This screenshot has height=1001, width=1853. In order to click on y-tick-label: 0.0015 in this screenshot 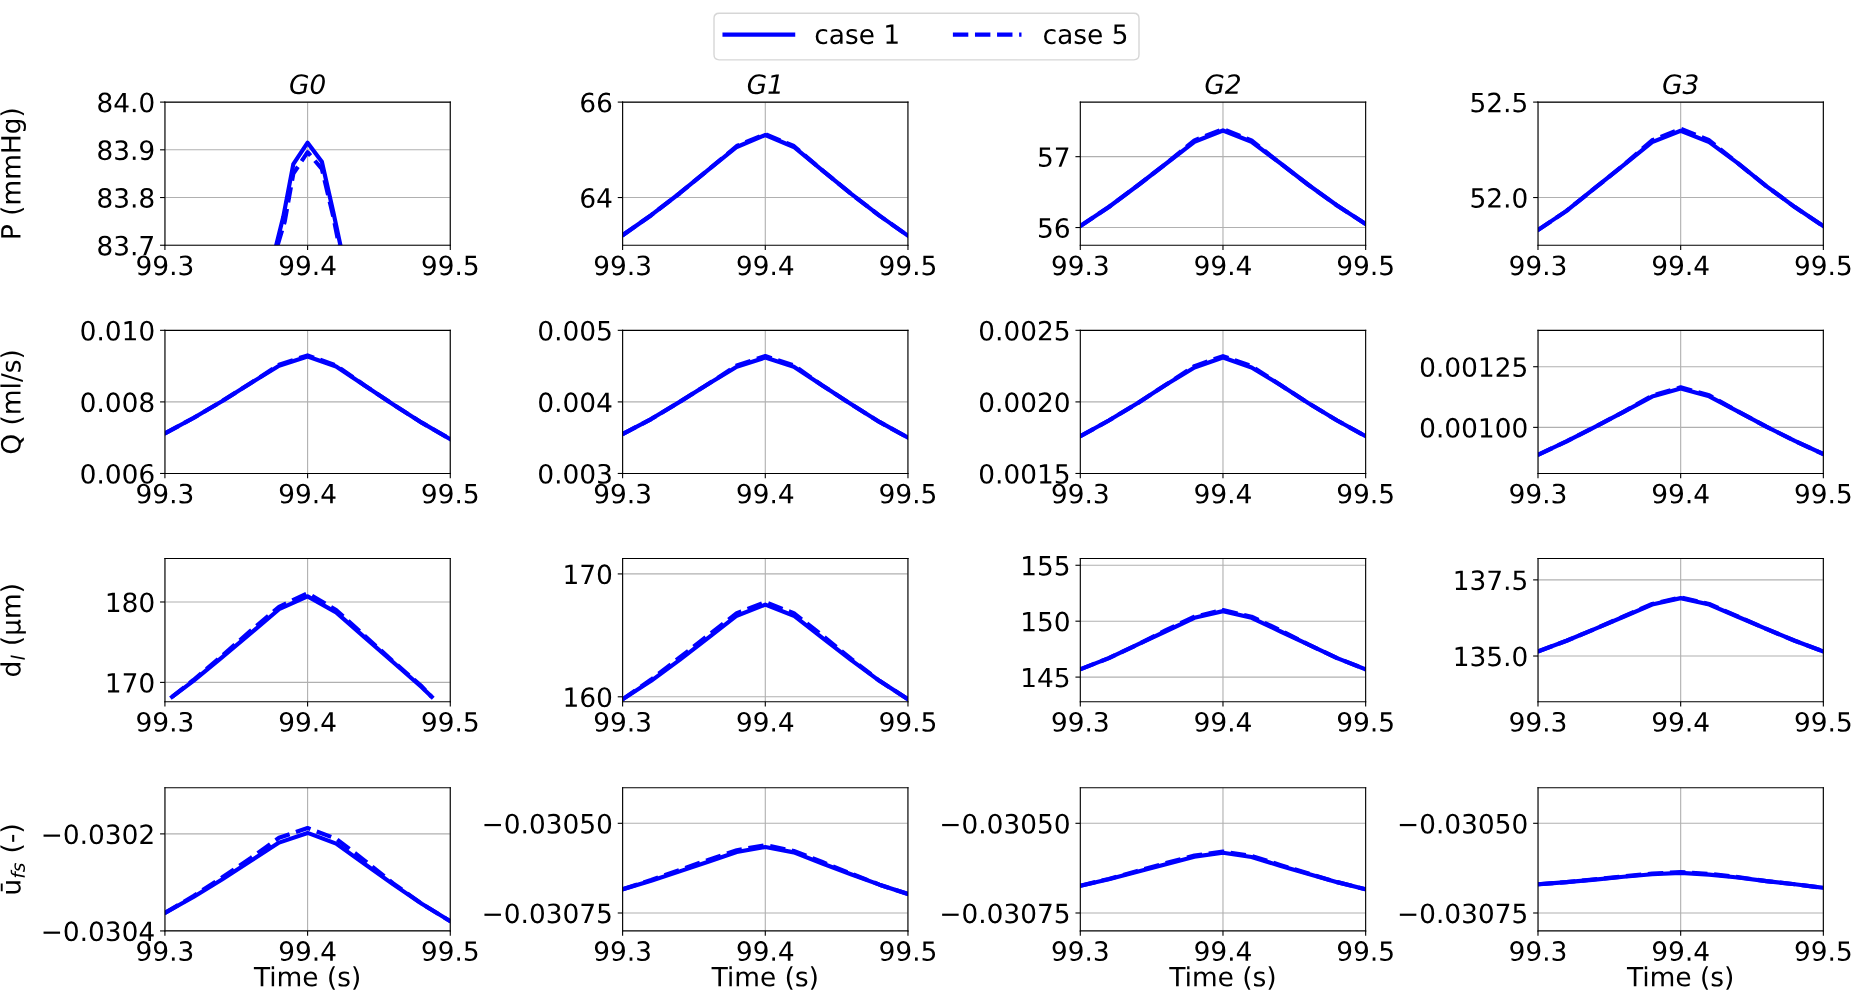, I will do `click(1024, 473)`.